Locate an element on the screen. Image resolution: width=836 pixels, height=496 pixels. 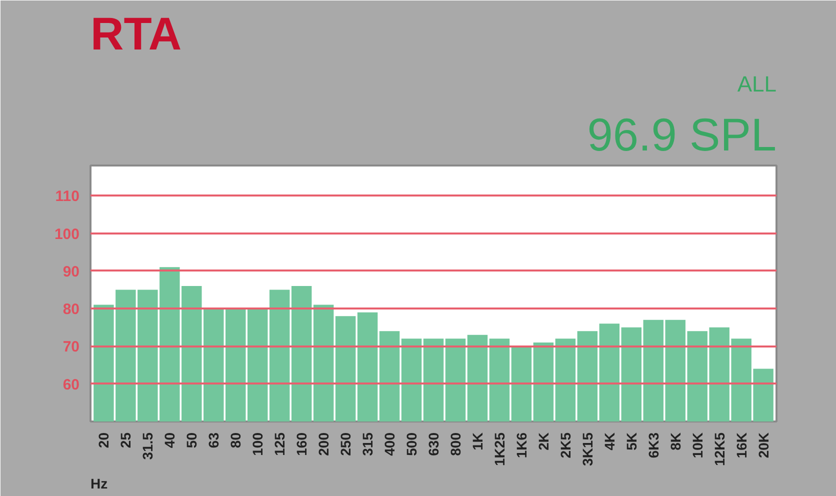
y-tick-label: 70 is located at coordinates (71, 347).